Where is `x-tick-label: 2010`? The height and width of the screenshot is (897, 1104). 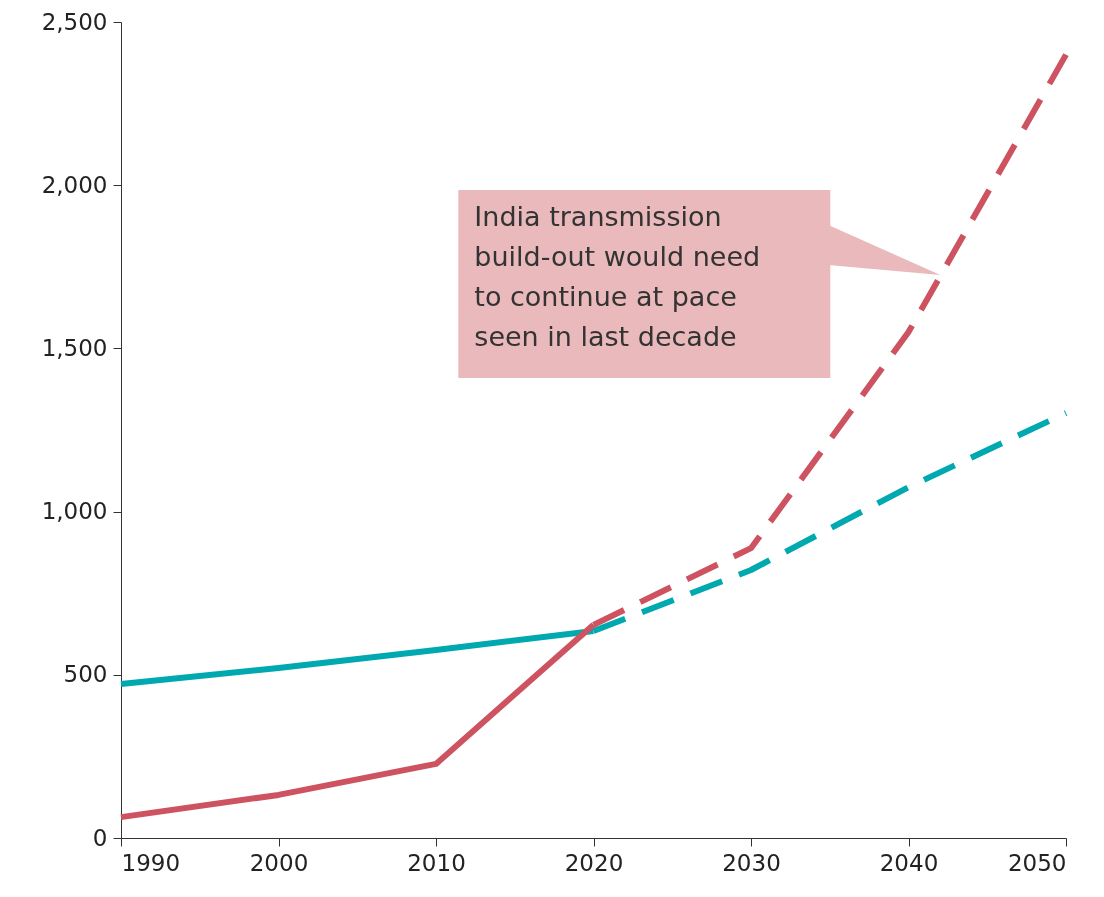 x-tick-label: 2010 is located at coordinates (436, 862).